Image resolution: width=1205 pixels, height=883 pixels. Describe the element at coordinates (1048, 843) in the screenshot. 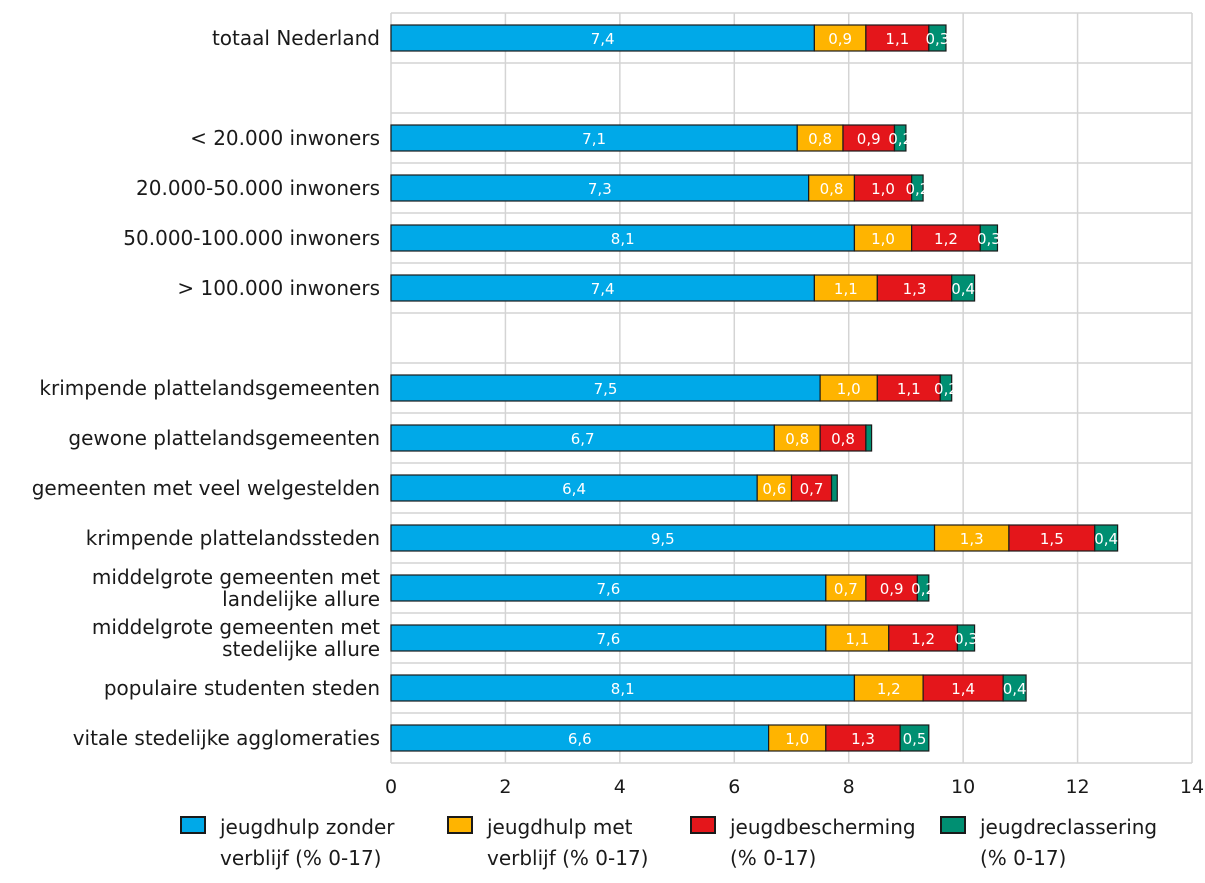

I see `legend-item-jeugdreclassering: jeugdreclassering (% 0-17)` at that location.